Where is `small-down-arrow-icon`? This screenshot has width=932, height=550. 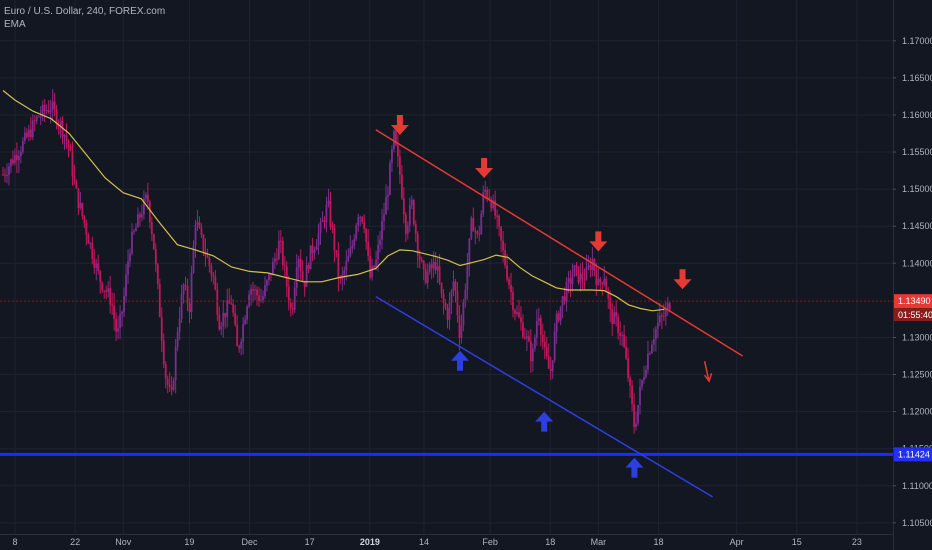 small-down-arrow-icon is located at coordinates (706, 370).